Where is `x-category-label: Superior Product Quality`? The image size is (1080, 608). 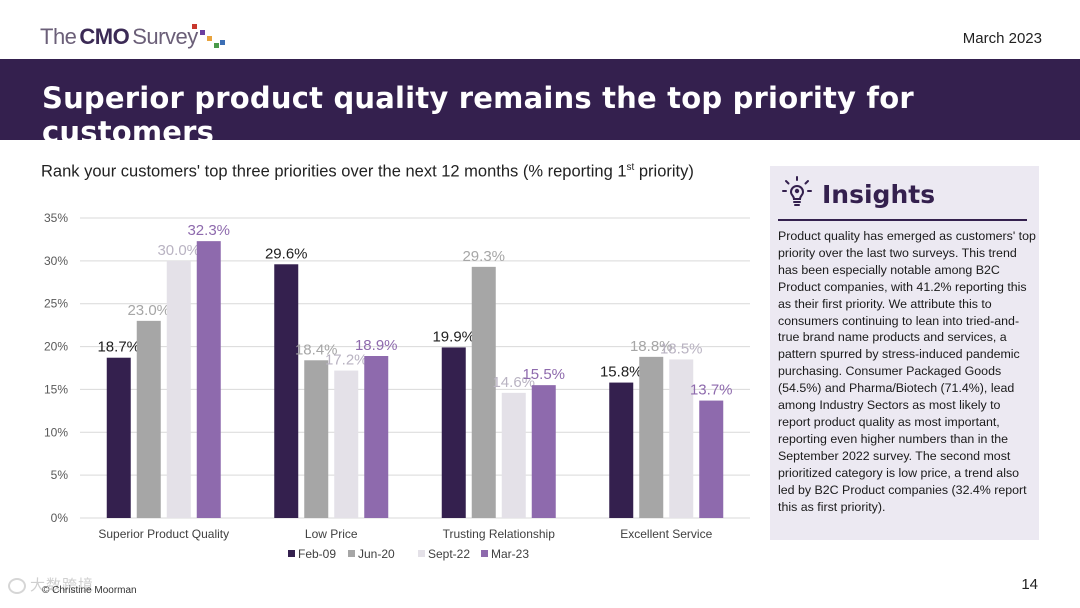
x-category-label: Superior Product Quality is located at coordinates (163, 534).